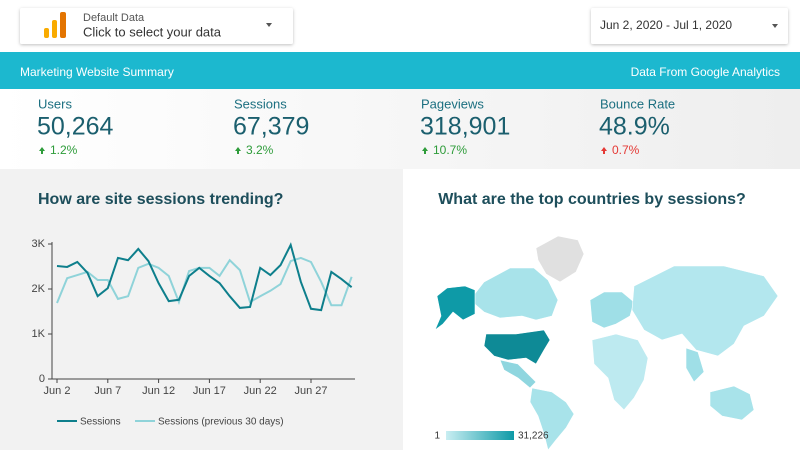 The height and width of the screenshot is (455, 800). What do you see at coordinates (514, 294) in the screenshot?
I see `canada` at bounding box center [514, 294].